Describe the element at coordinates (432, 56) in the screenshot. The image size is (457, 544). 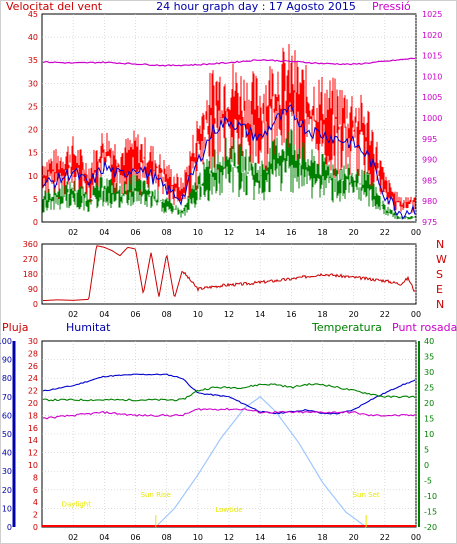
I see `pressure-y-tick: 1015` at that location.